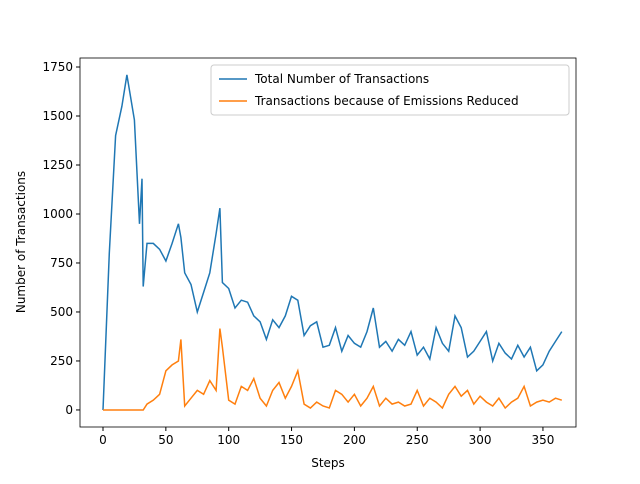 This screenshot has width=640, height=484. Describe the element at coordinates (103, 440) in the screenshot. I see `x-tick-label: 0` at that location.